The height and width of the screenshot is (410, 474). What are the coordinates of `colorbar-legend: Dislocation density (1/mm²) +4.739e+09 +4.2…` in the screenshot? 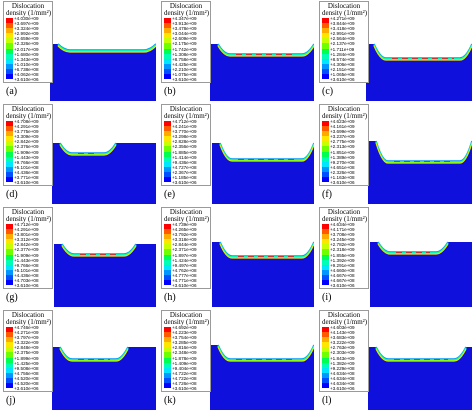 It's located at (186, 248).